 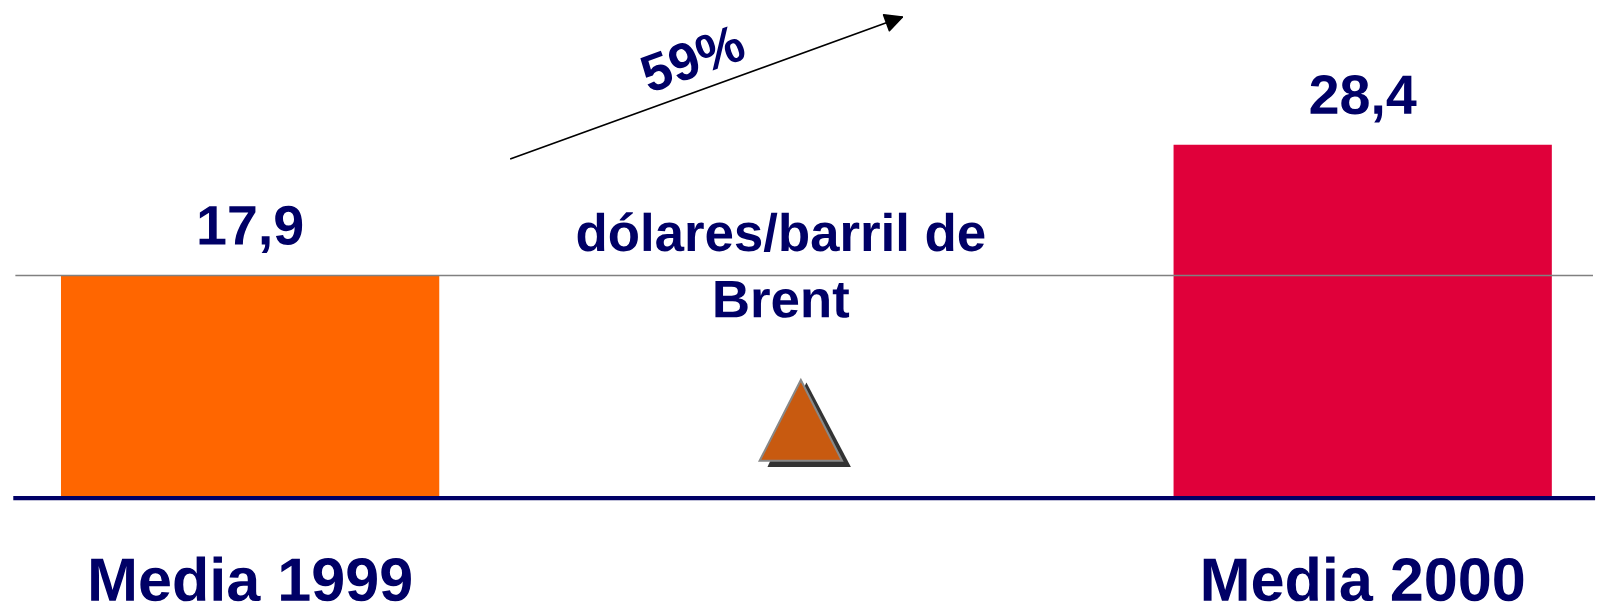 What do you see at coordinates (251, 579) in the screenshot?
I see `x-tick-label: Media 1999` at bounding box center [251, 579].